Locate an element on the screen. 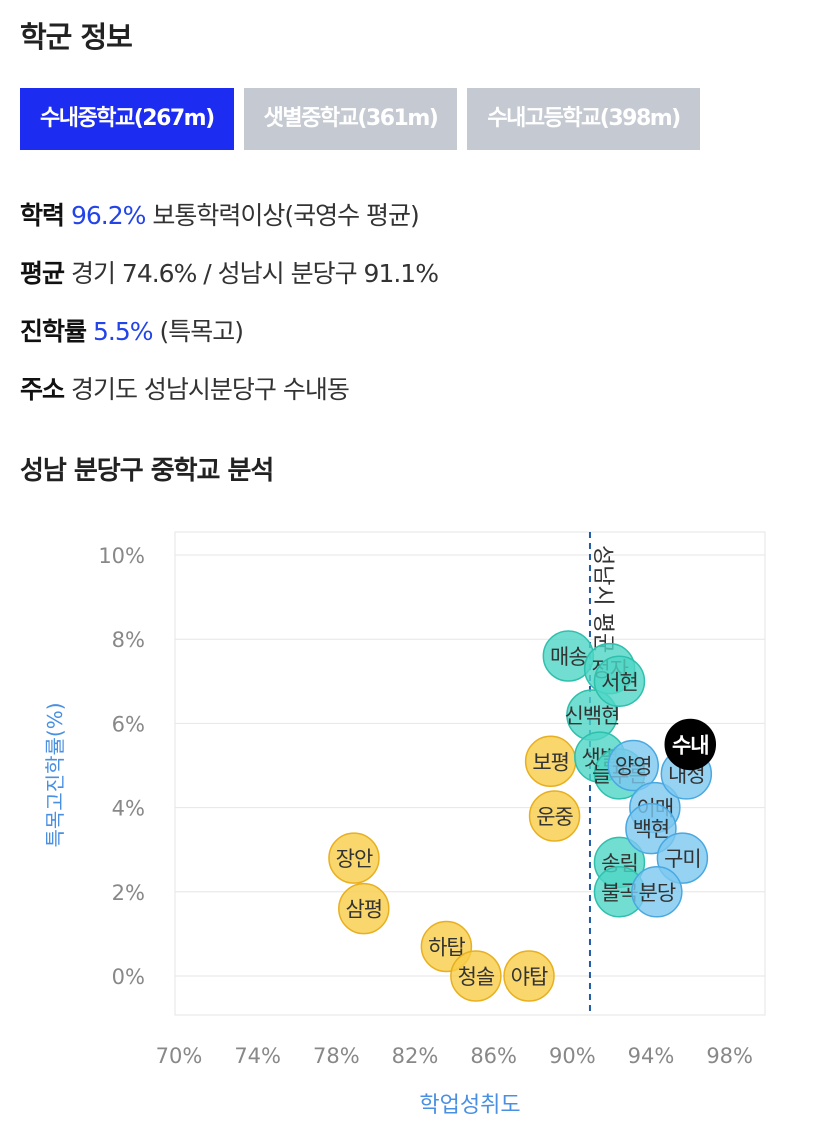 The height and width of the screenshot is (1133, 827). advance-label: 진학률 is located at coordinates (53, 331).